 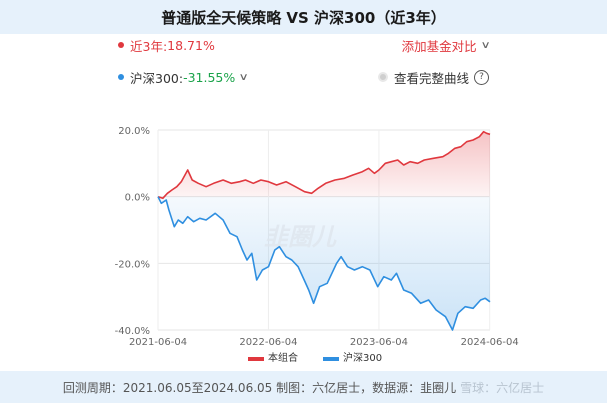 I want to click on add-fund-compare-label: 添加基金对比, so click(x=439, y=46).